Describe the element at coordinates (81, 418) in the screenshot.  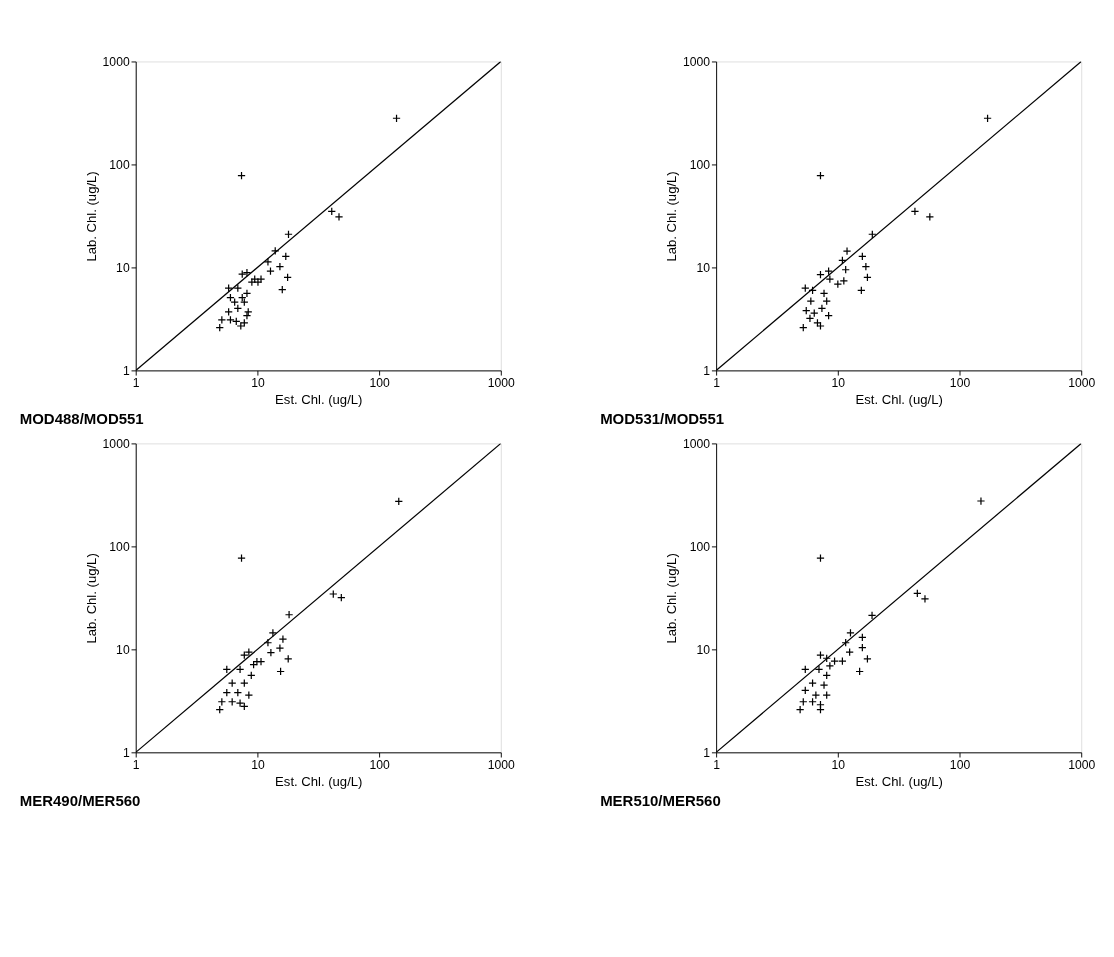
I see `text: MOD488/MOD551` at that location.